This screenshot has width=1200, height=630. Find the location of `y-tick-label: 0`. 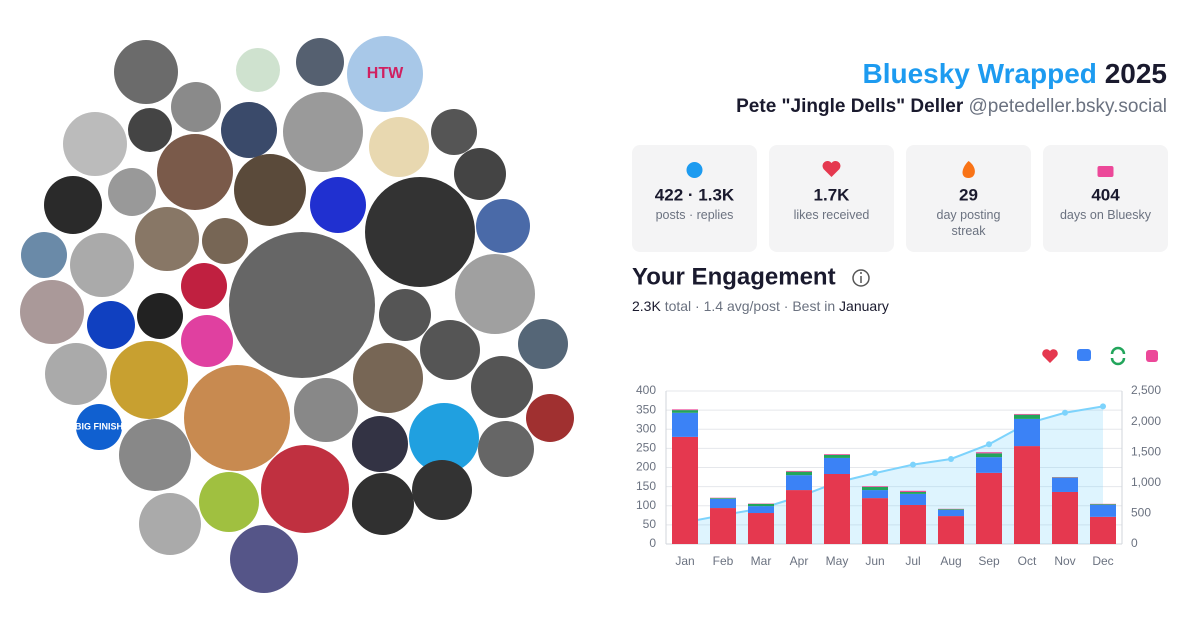

y-tick-label: 0 is located at coordinates (652, 543).